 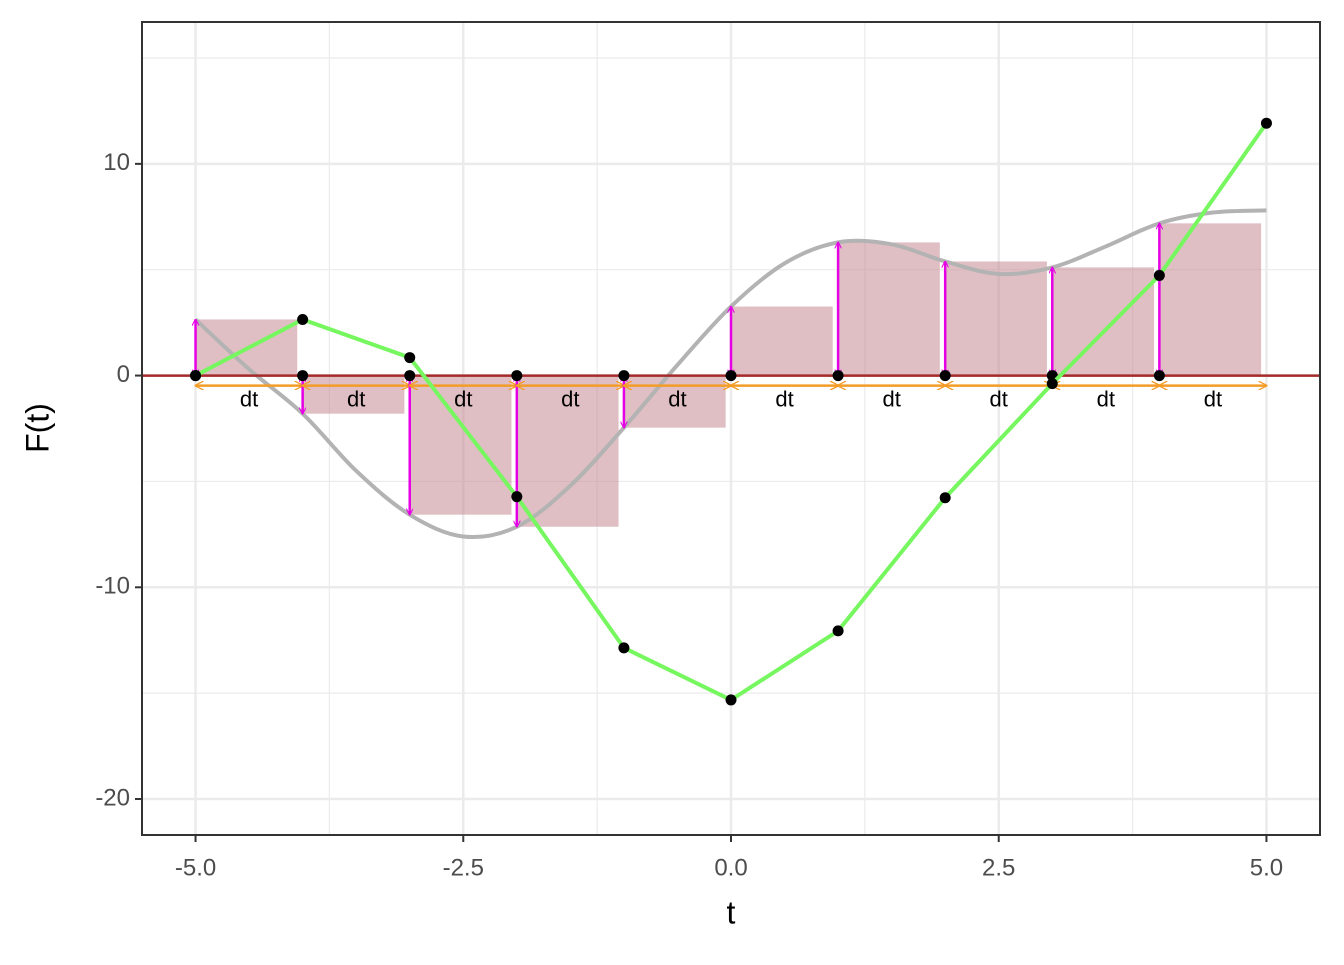 I want to click on y-axis-title: F(t), so click(x=37, y=428).